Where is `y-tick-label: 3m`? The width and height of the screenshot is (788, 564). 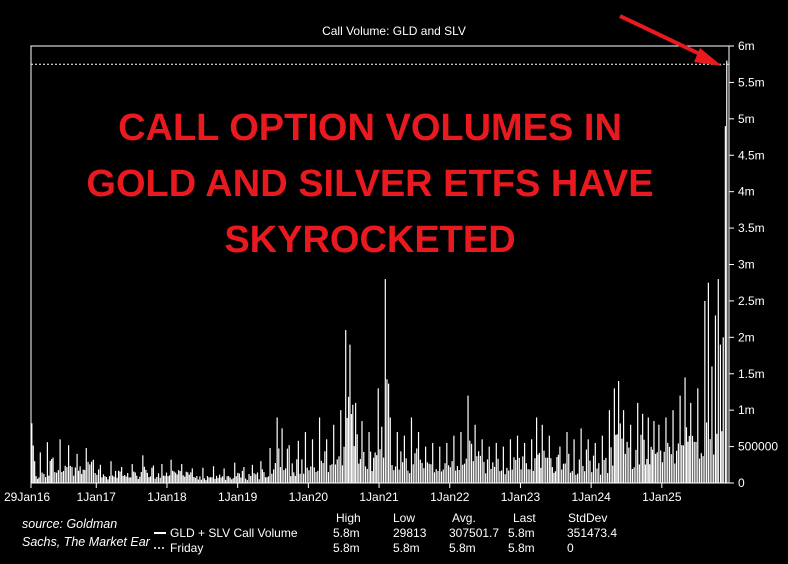
y-tick-label: 3m is located at coordinates (746, 265).